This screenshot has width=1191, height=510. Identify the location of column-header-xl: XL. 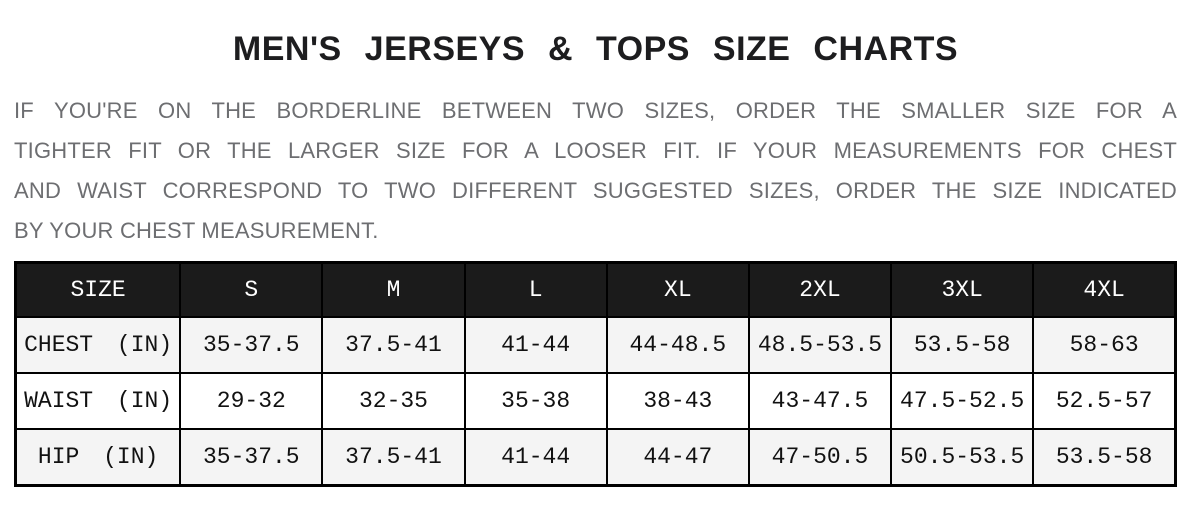
(677, 289).